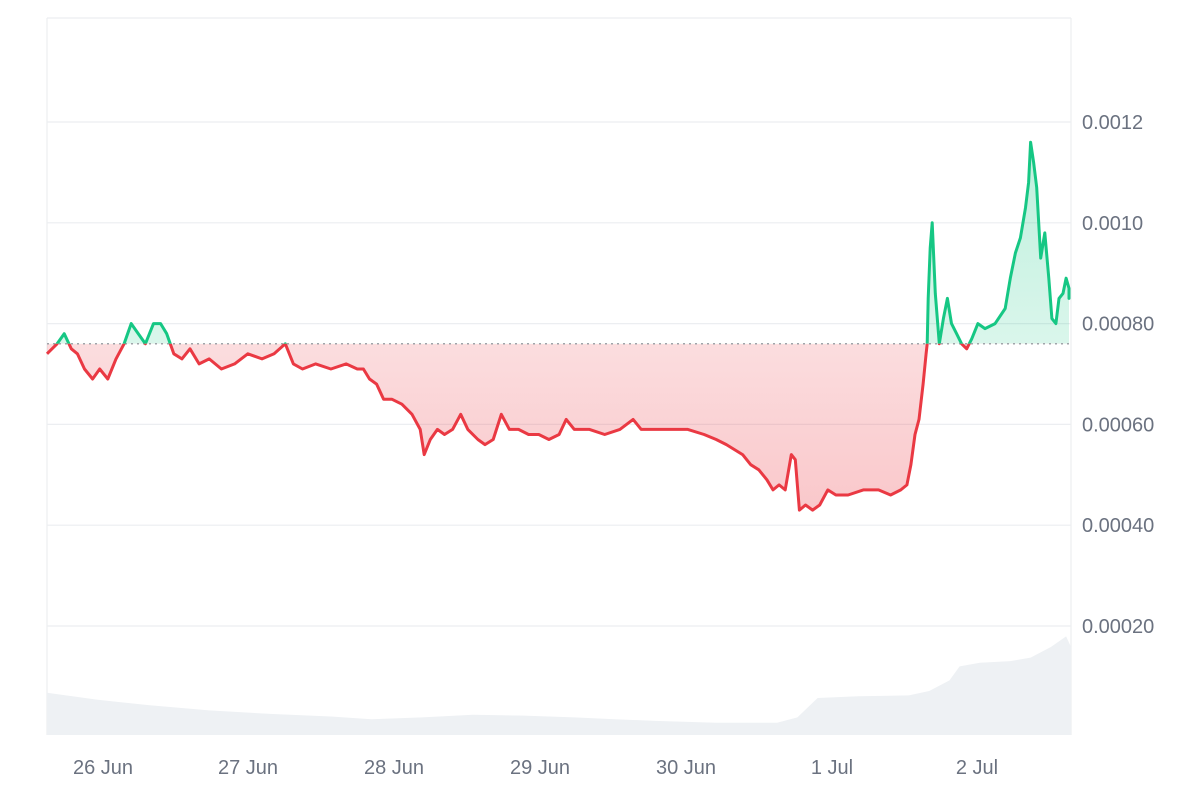 This screenshot has height=800, width=1200. I want to click on x-tick-label-2: 28 Jun, so click(394, 768).